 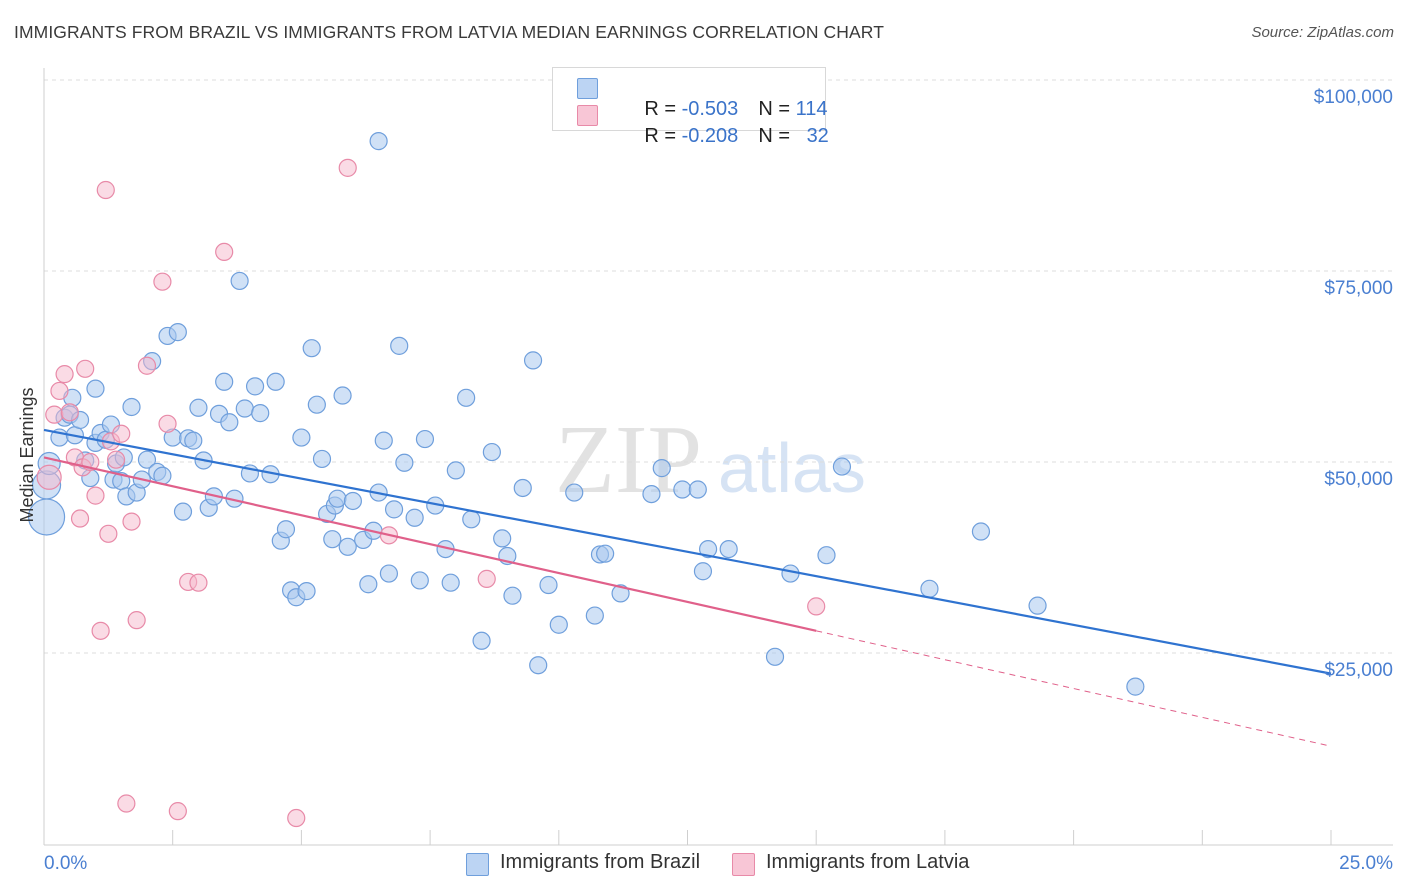 I want to click on legend-brazil-swatch, so click(x=477, y=864).